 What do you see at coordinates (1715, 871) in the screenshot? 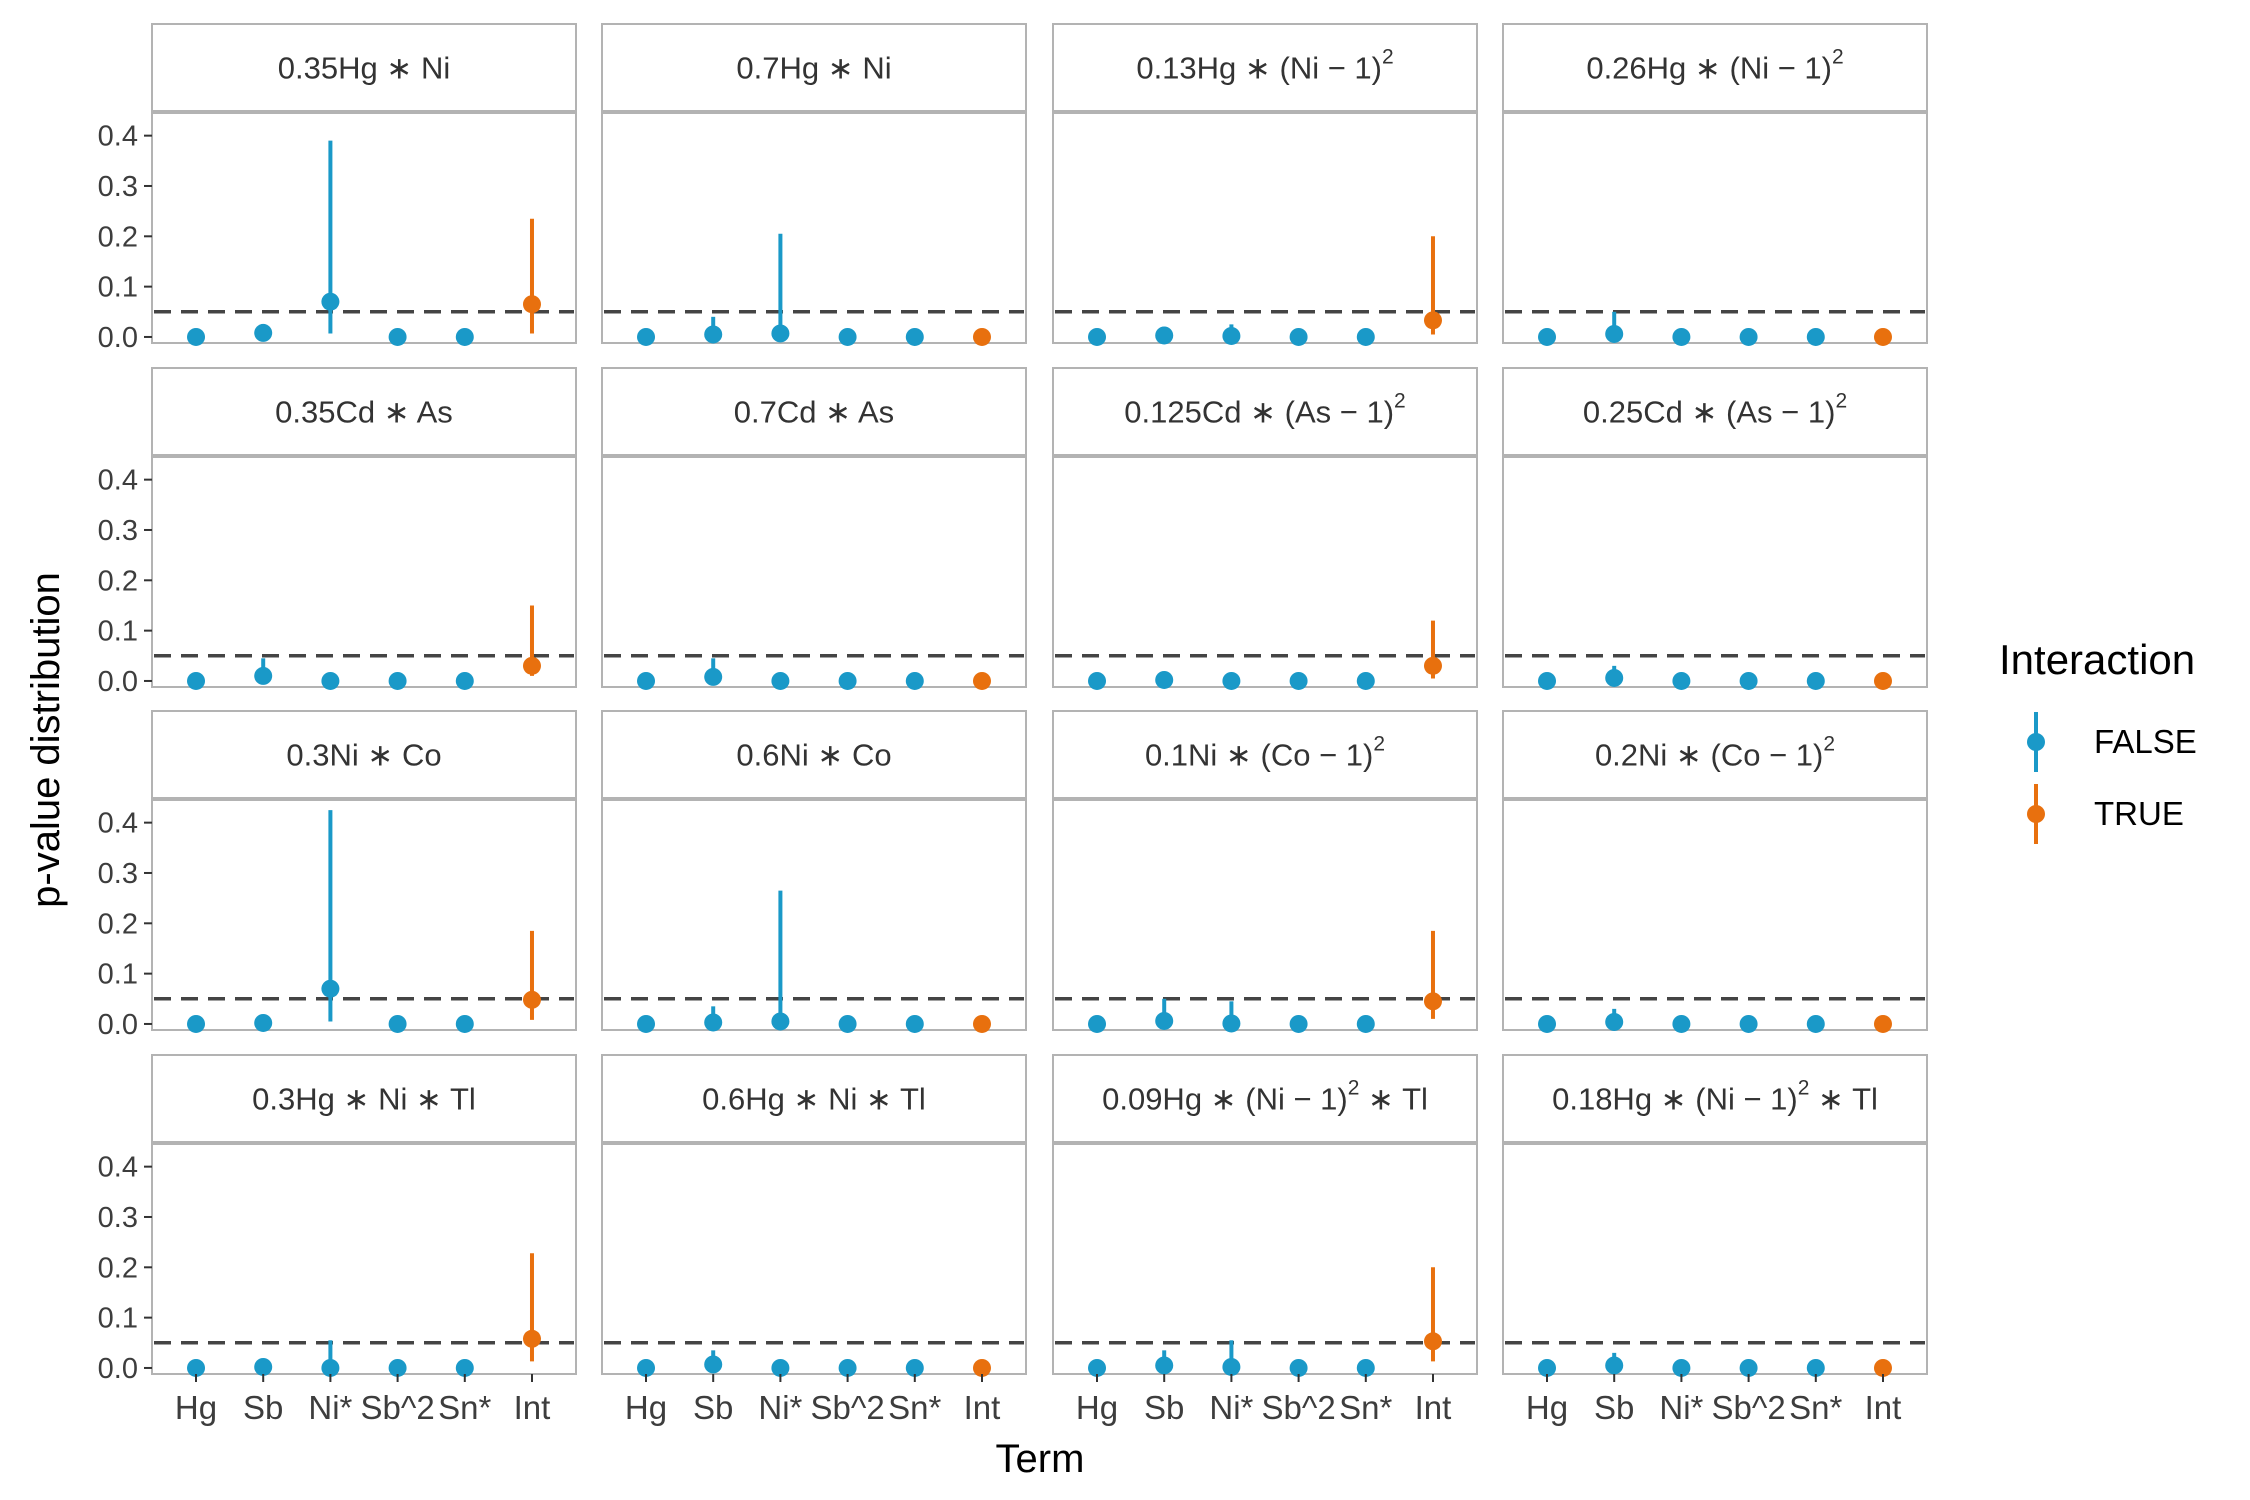
I see `facet-panel: 0.2Ni ∗ (Co − 1)2` at bounding box center [1715, 871].